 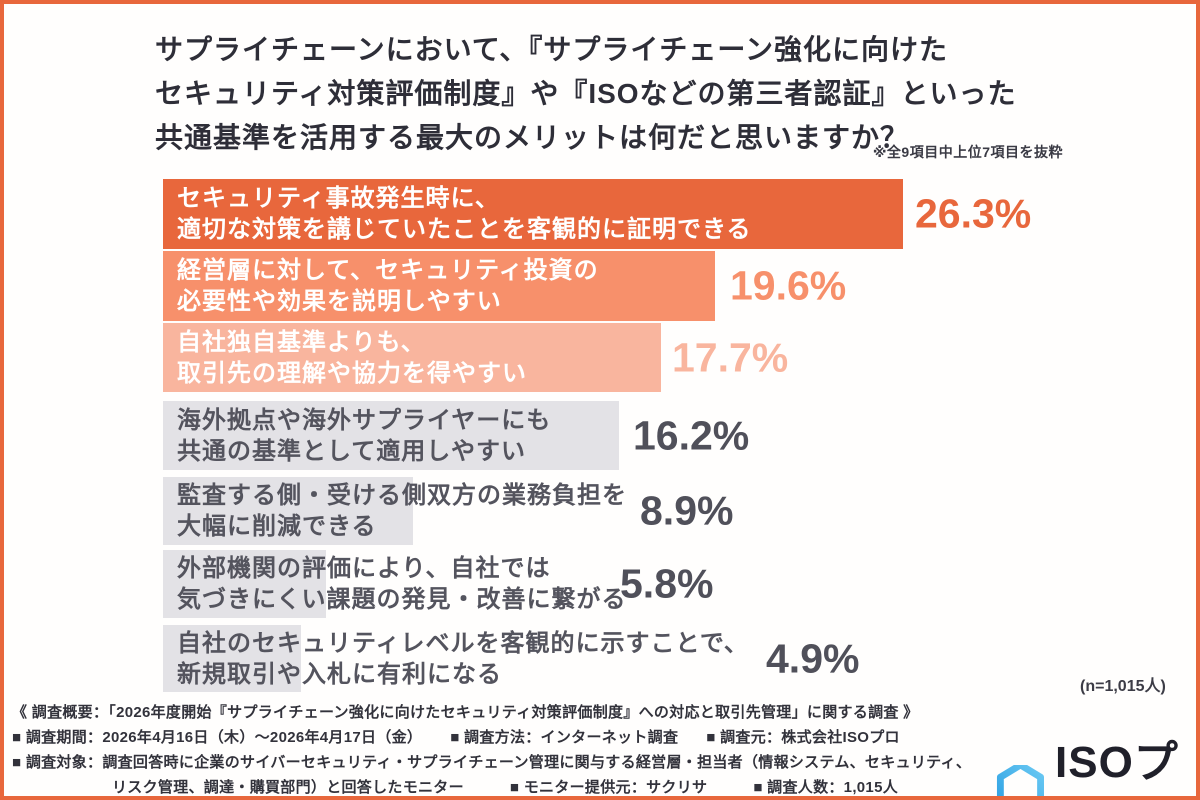 What do you see at coordinates (551, 49) in the screenshot?
I see `title-line-1: サプライチェーンにおいて、『サプライチェーン強化に向けた` at bounding box center [551, 49].